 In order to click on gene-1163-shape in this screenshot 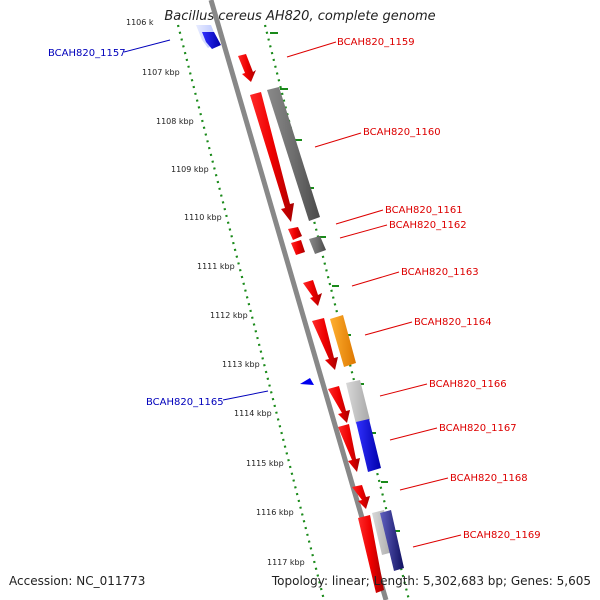, I will do `click(312, 293)`.